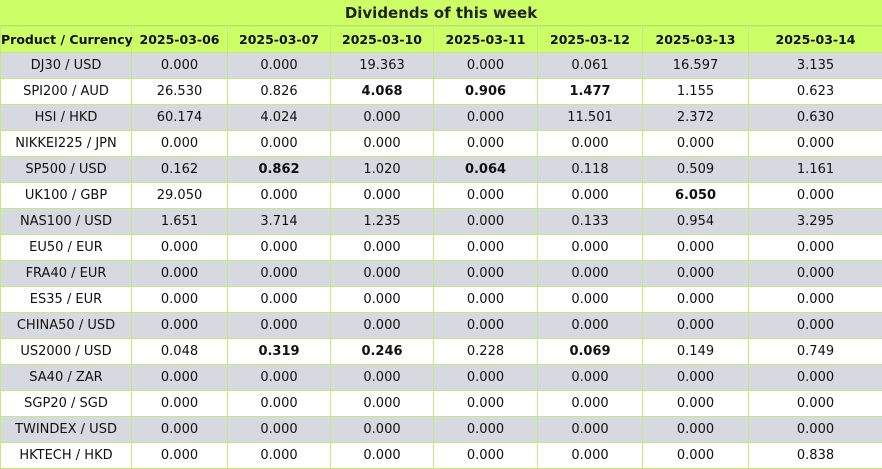  I want to click on table-title: Dividends of this week, so click(441, 13).